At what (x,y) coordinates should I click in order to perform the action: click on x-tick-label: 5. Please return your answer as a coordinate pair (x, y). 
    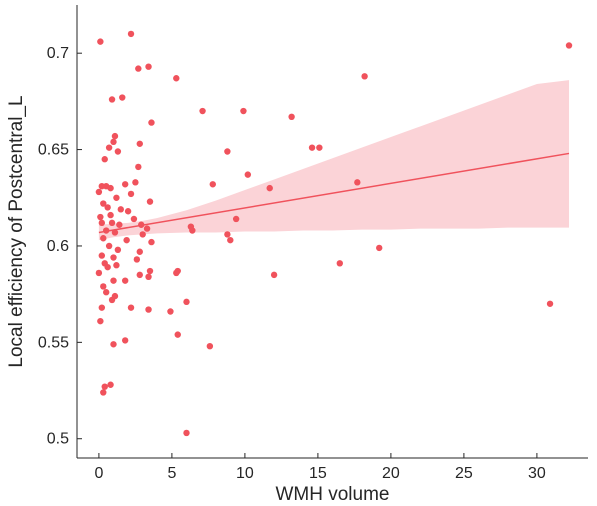
    Looking at the image, I should click on (171, 473).